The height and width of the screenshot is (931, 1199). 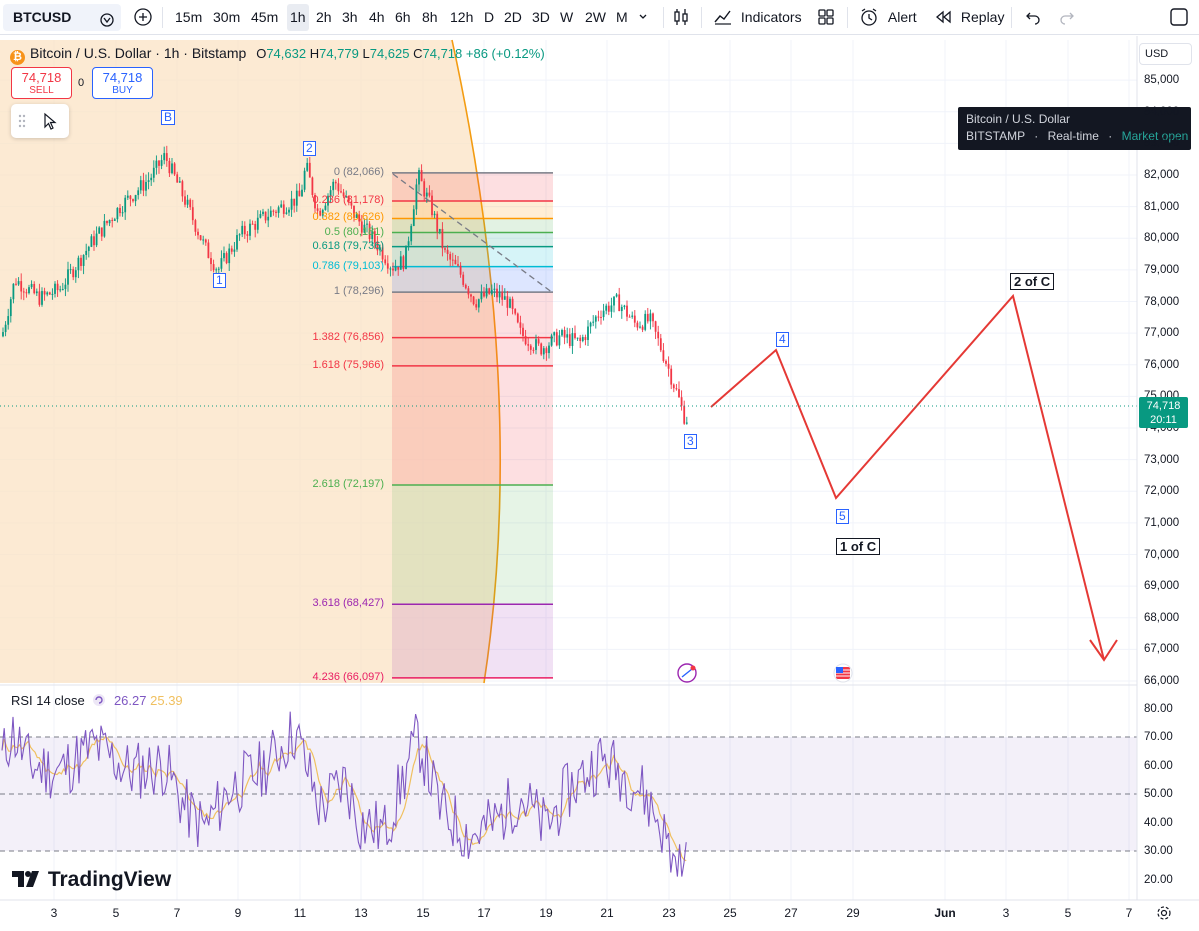 I want to click on rsi-legend: RSI 14 close 26.27 25.39, so click(x=97, y=701).